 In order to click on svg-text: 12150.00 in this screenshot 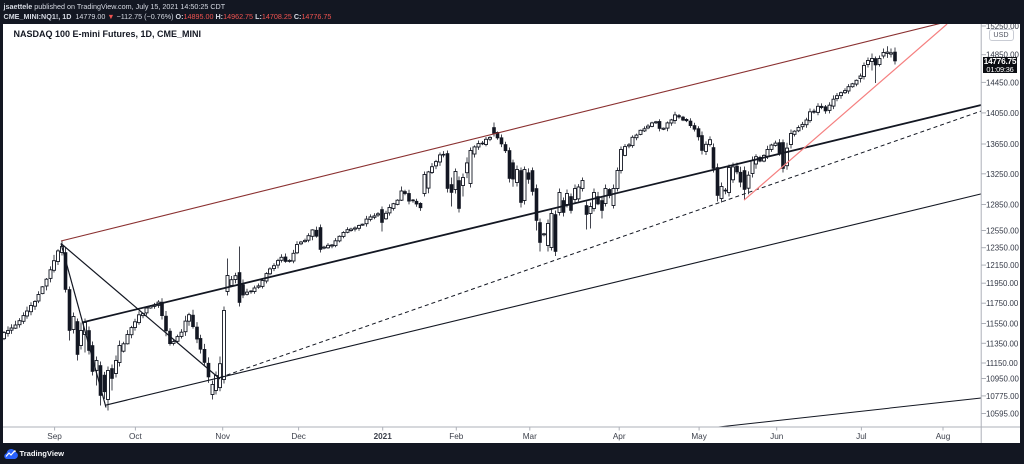, I will do `click(1003, 265)`.